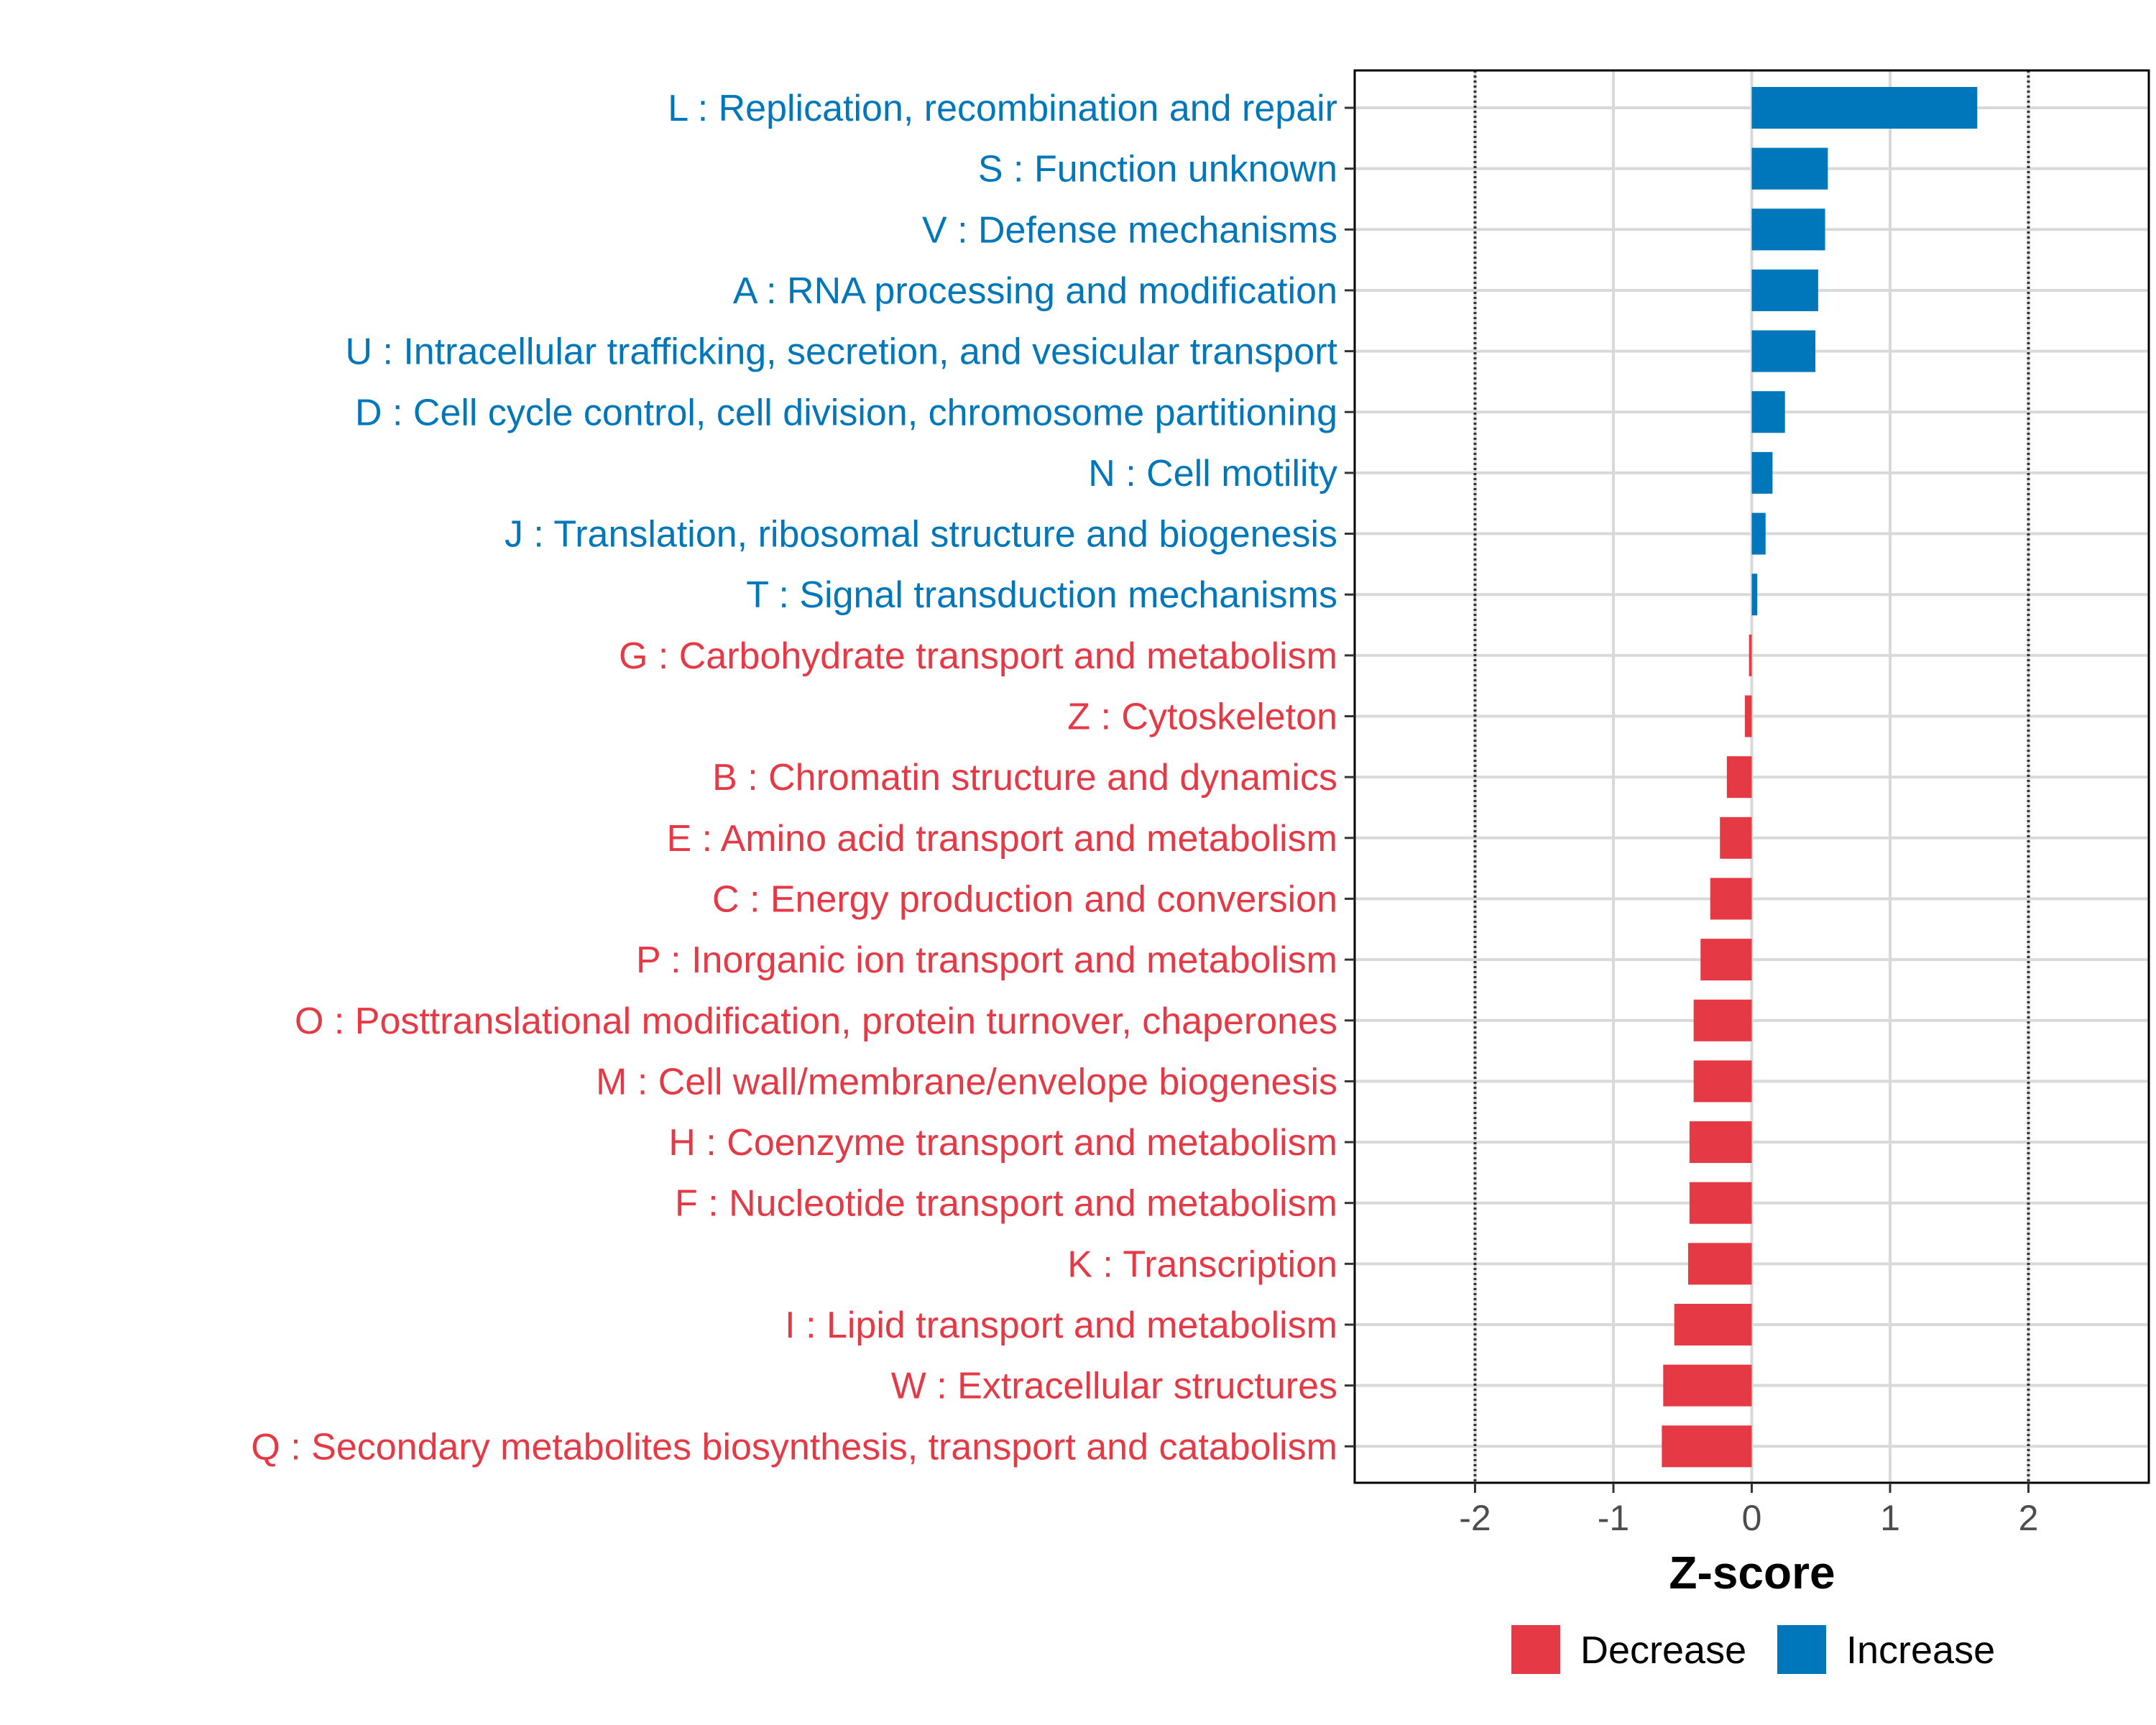  Describe the element at coordinates (1157, 169) in the screenshot. I see `category-label-1: S : Function unknown` at that location.